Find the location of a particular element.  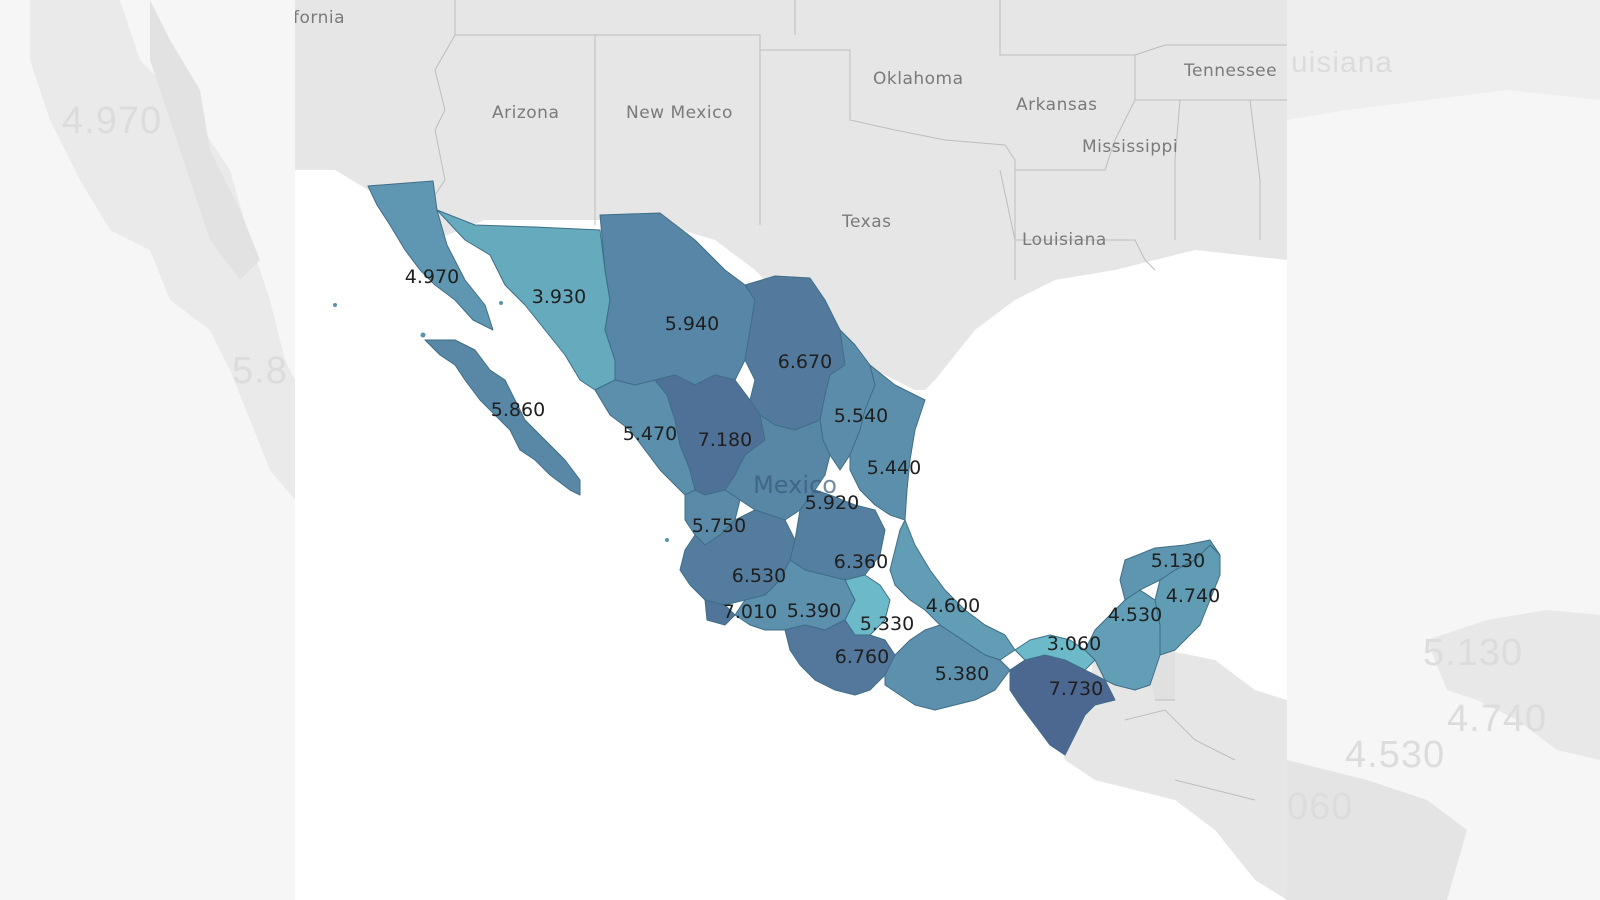

ghost-value-label: 4.970 is located at coordinates (112, 121).